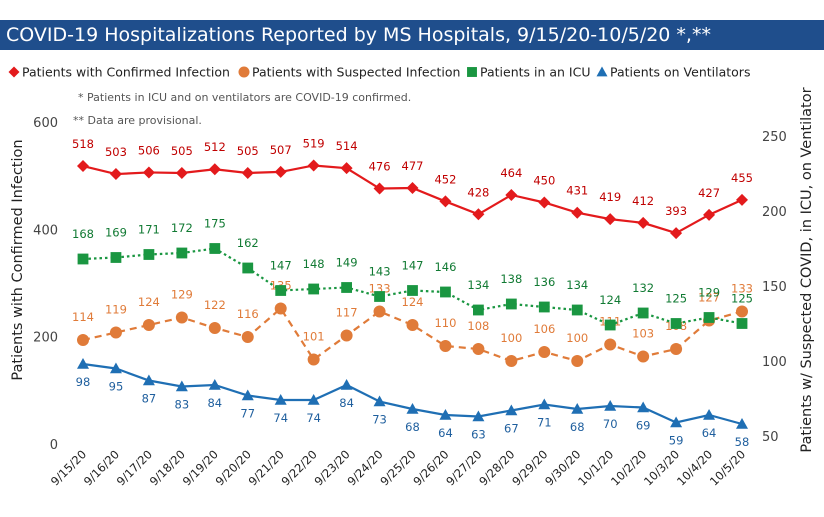 This screenshot has height=517, width=824. Describe the element at coordinates (445, 323) in the screenshot. I see `data-label-1-11: 110` at that location.